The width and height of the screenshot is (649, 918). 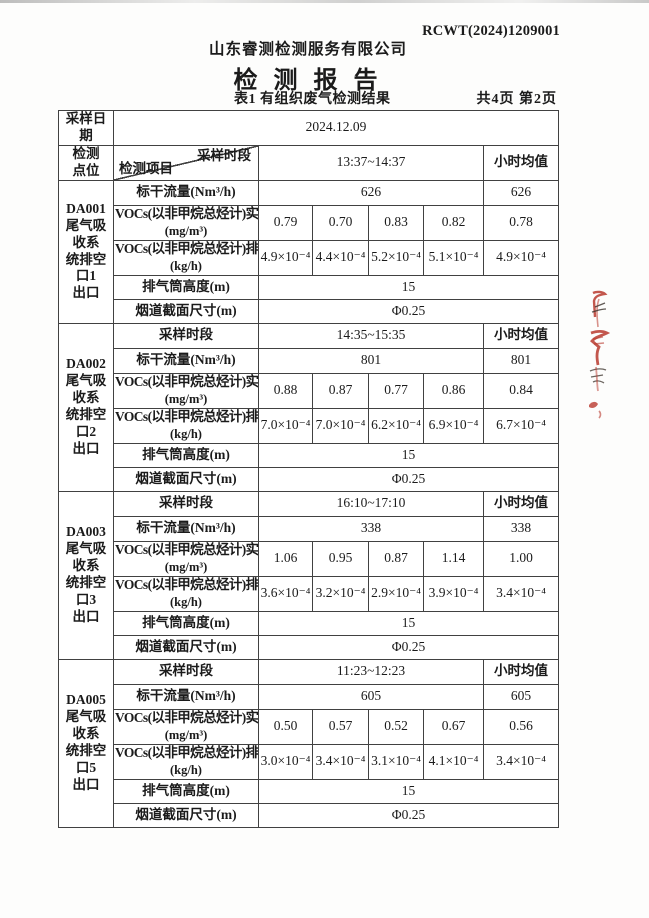 What do you see at coordinates (285, 257) in the screenshot?
I see `rate-value: 4.9×10⁻⁴` at bounding box center [285, 257].